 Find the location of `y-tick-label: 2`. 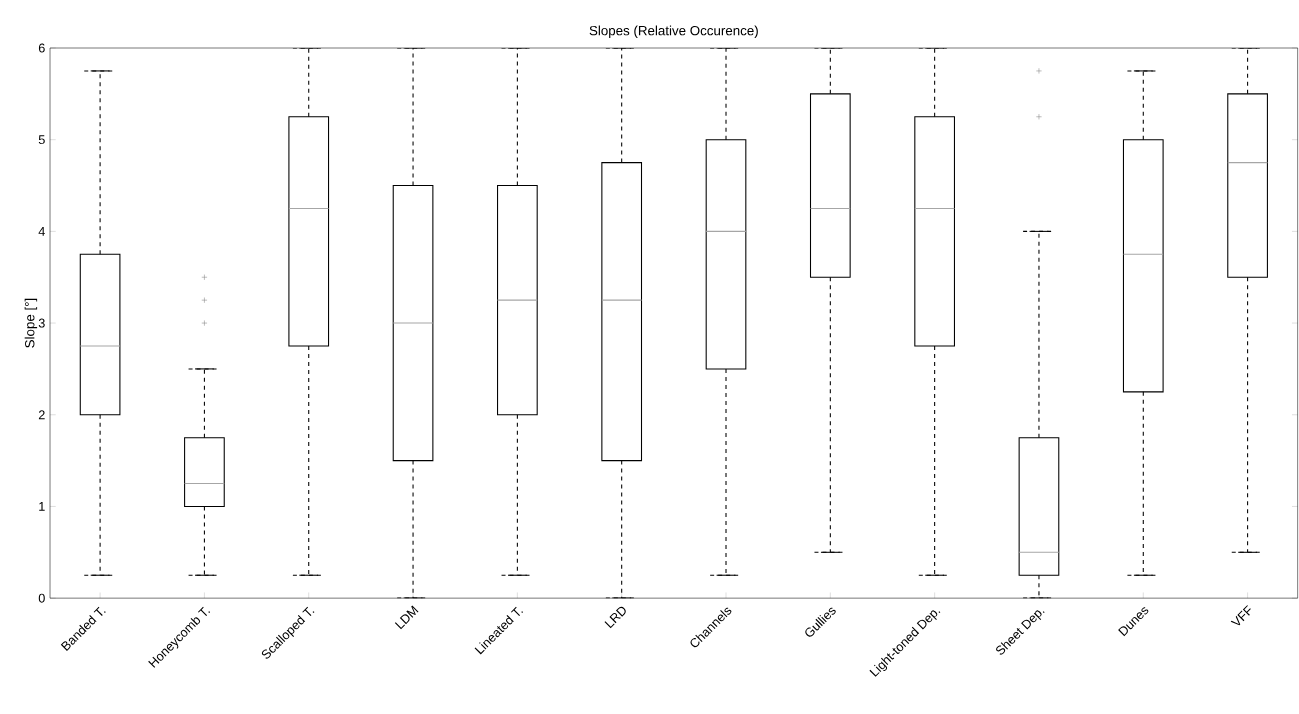

y-tick-label: 2 is located at coordinates (41, 415).